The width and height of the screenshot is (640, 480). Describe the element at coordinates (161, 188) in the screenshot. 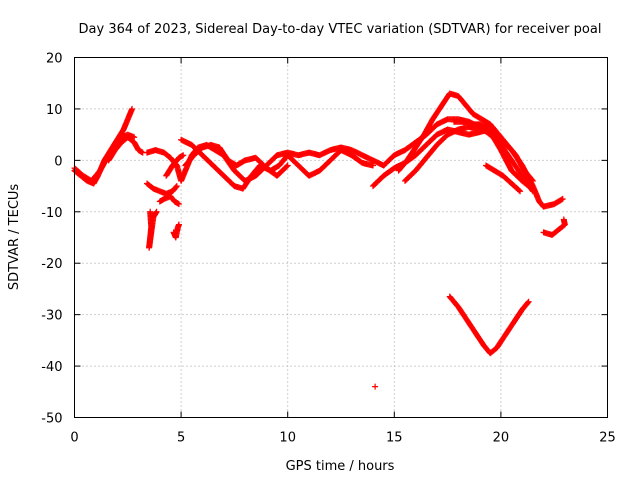

I see `series-track-g` at that location.